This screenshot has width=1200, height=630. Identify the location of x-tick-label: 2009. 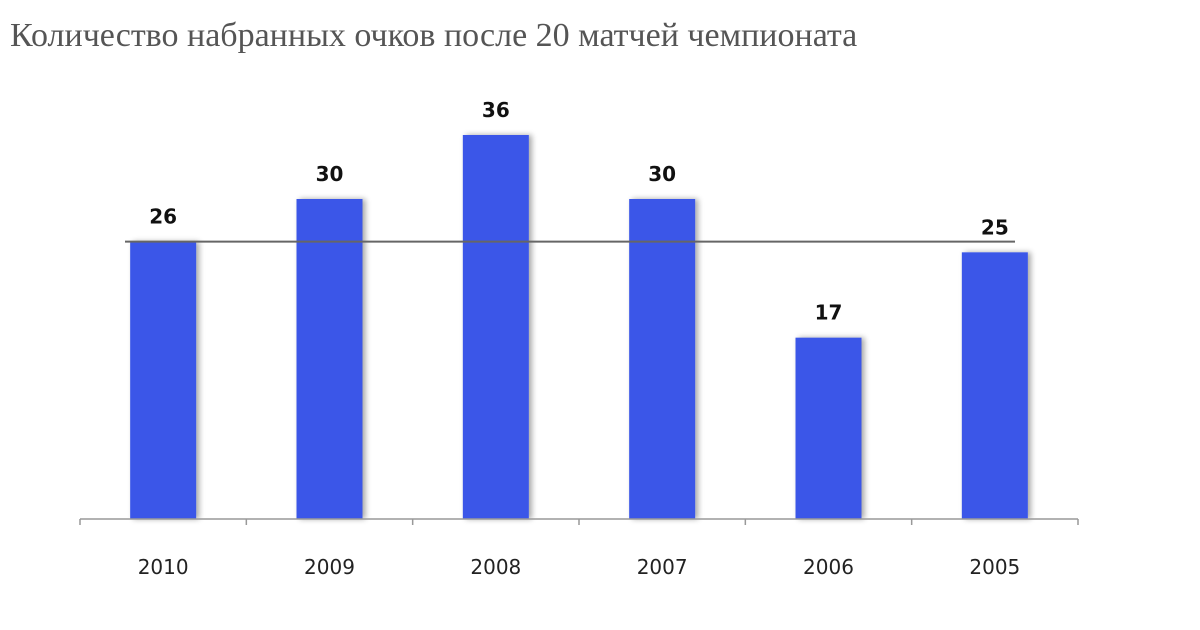
(329, 567).